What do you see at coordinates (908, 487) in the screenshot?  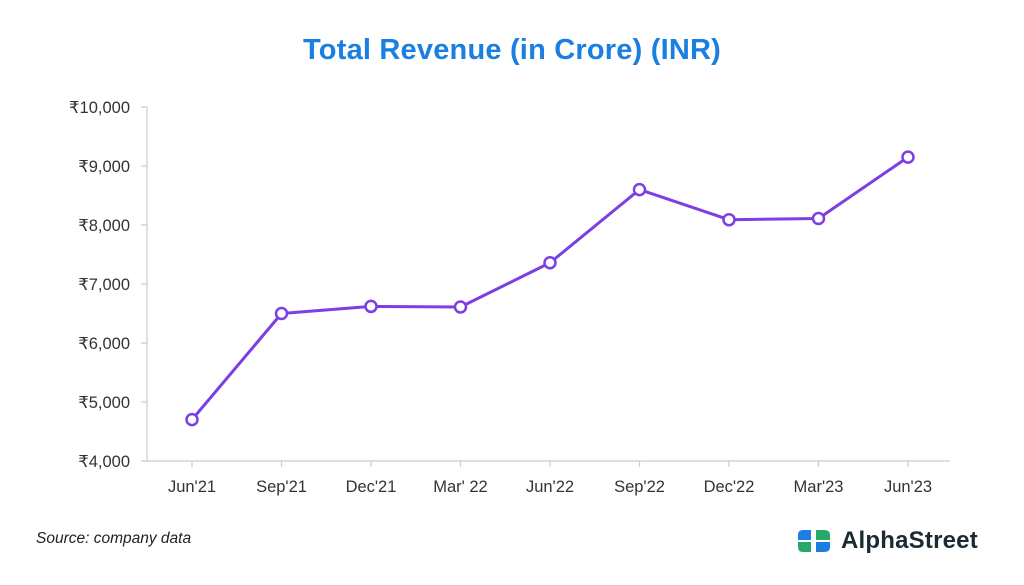 I see `x-tick-label: Jun'23` at bounding box center [908, 487].